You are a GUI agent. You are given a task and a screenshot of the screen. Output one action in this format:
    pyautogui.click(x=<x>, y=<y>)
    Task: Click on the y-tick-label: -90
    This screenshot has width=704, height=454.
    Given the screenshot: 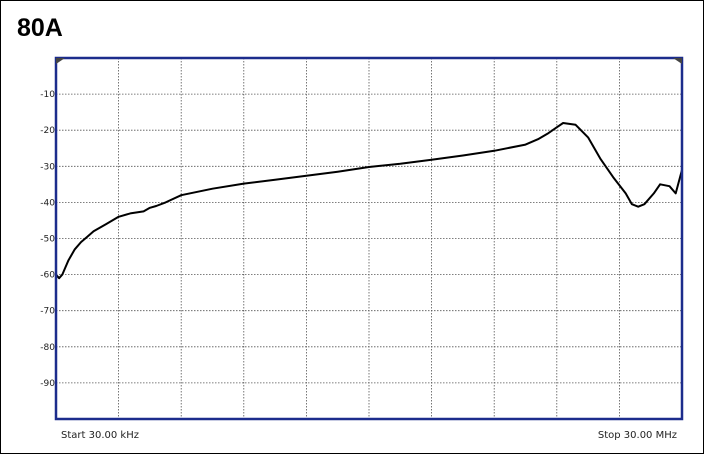 What is the action you would take?
    pyautogui.click(x=47, y=384)
    